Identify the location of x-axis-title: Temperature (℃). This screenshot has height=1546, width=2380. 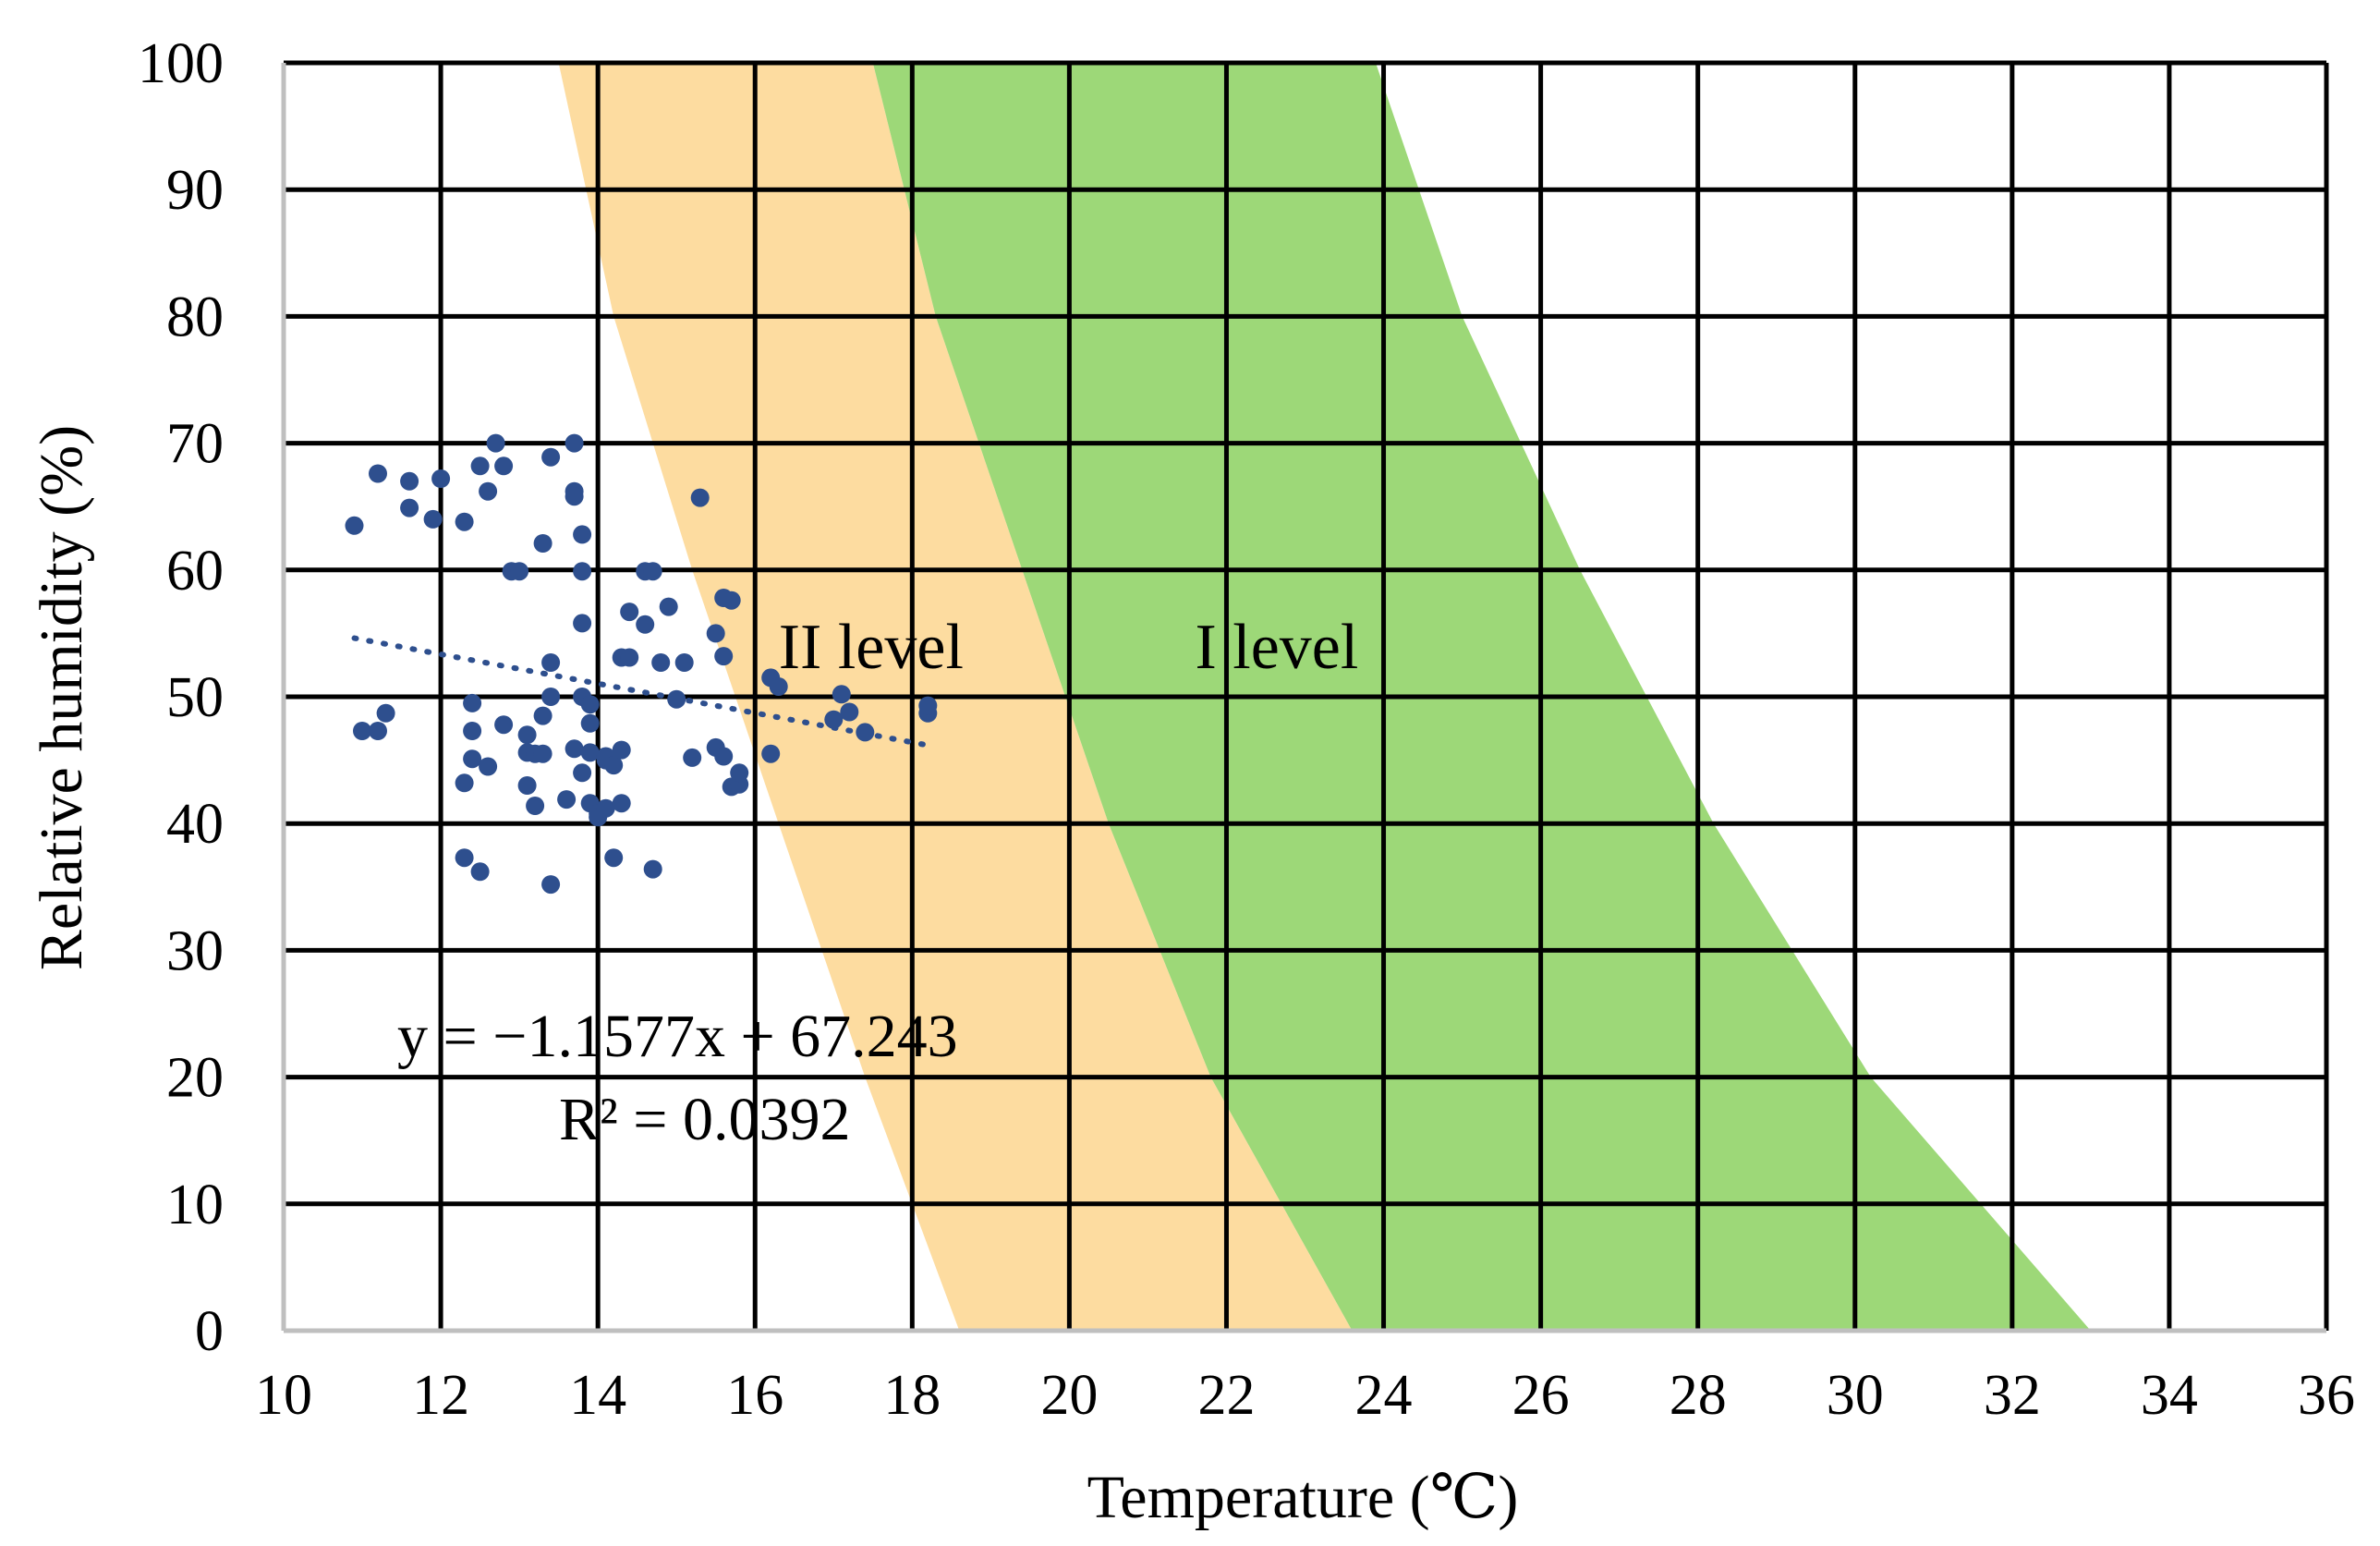
(1303, 1497).